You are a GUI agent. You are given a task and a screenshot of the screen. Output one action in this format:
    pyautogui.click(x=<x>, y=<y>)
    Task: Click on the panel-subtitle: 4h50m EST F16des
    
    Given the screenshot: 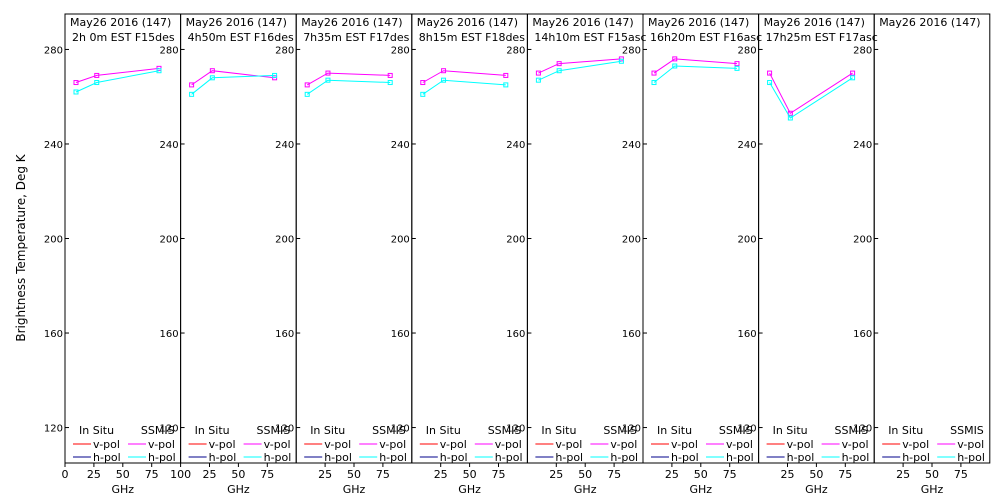 What is the action you would take?
    pyautogui.click(x=241, y=37)
    